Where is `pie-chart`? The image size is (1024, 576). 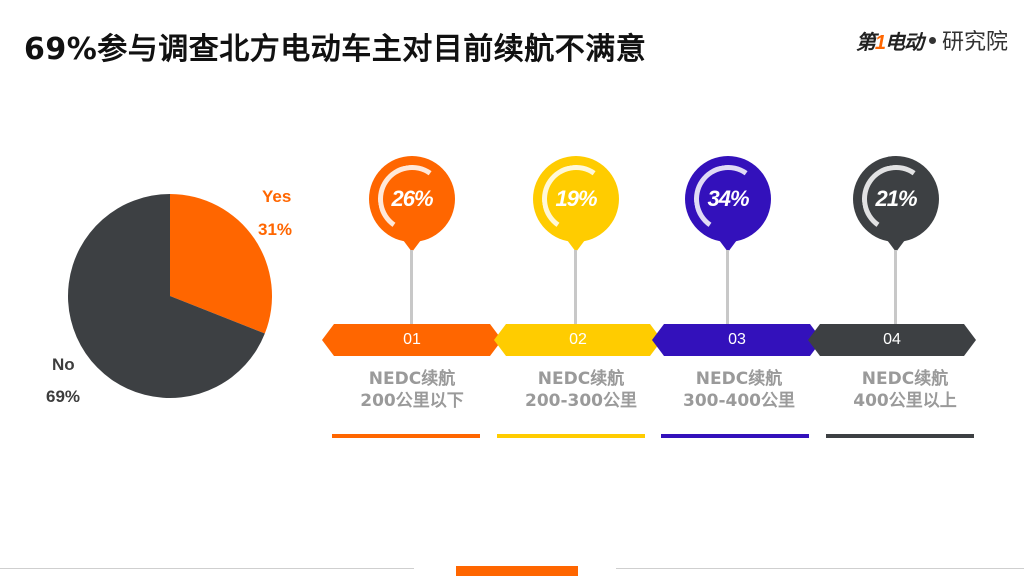
pie-chart is located at coordinates (170, 296).